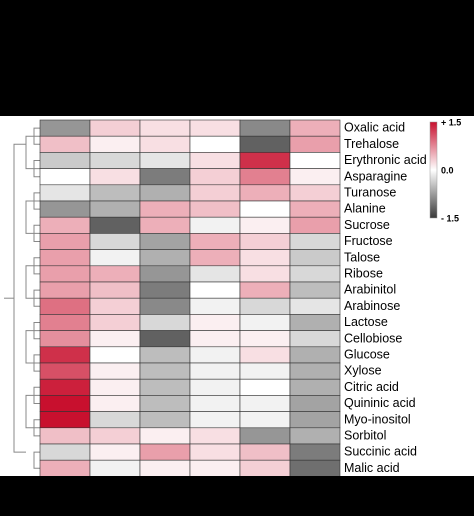  What do you see at coordinates (450, 219) in the screenshot?
I see `legend-tick-label: - 1.5` at bounding box center [450, 219].